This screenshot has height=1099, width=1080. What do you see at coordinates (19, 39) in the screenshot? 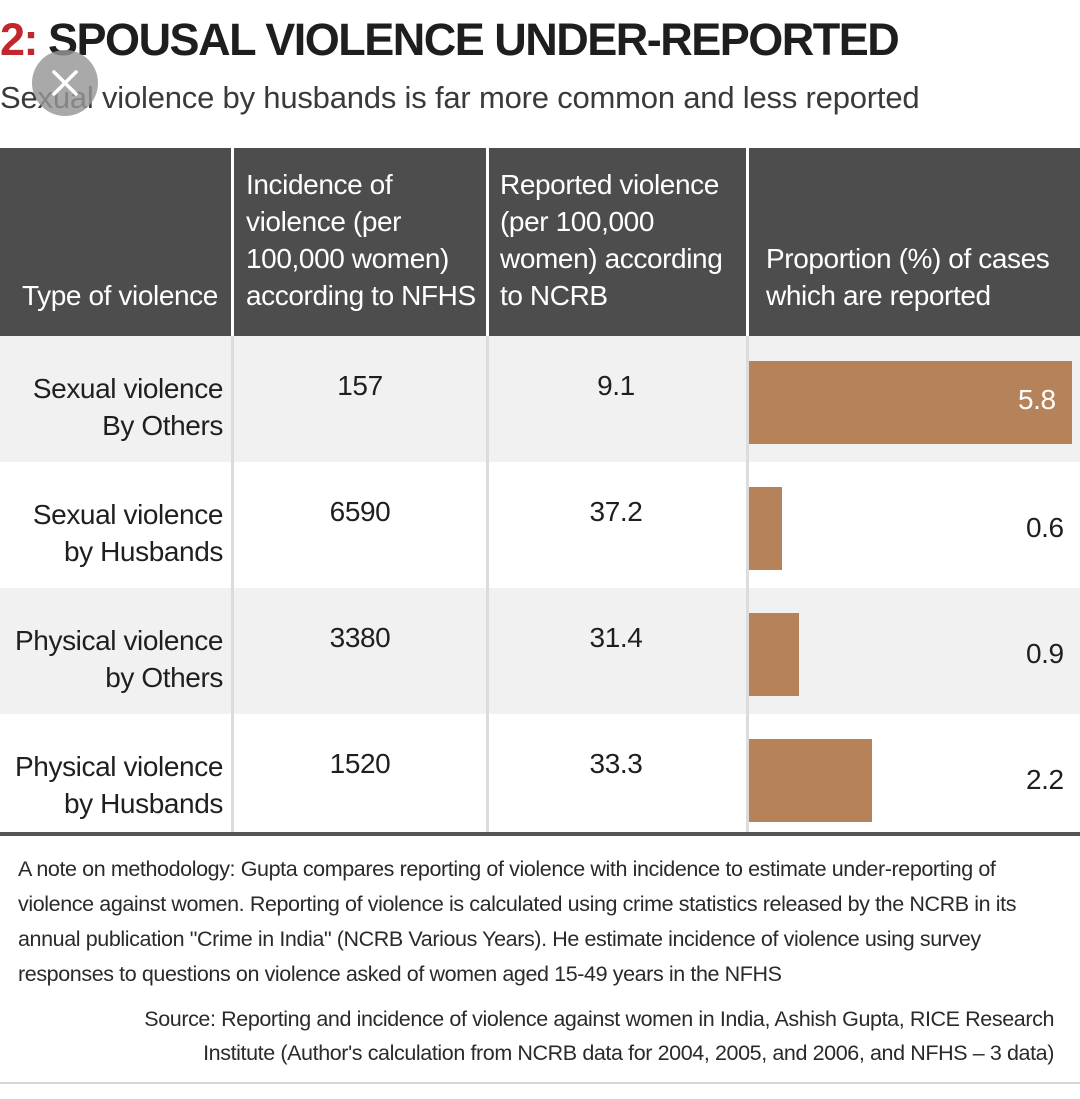
I see `title-number: 2:` at bounding box center [19, 39].